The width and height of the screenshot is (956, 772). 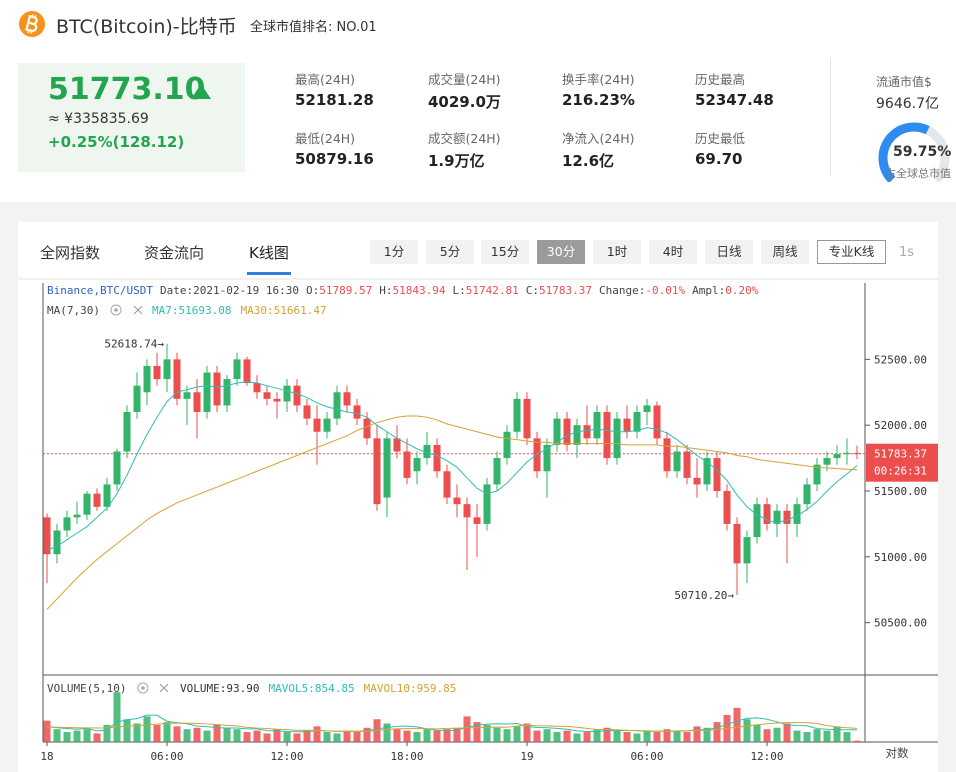 I want to click on market-cap-label: 流通市值$, so click(x=904, y=82).